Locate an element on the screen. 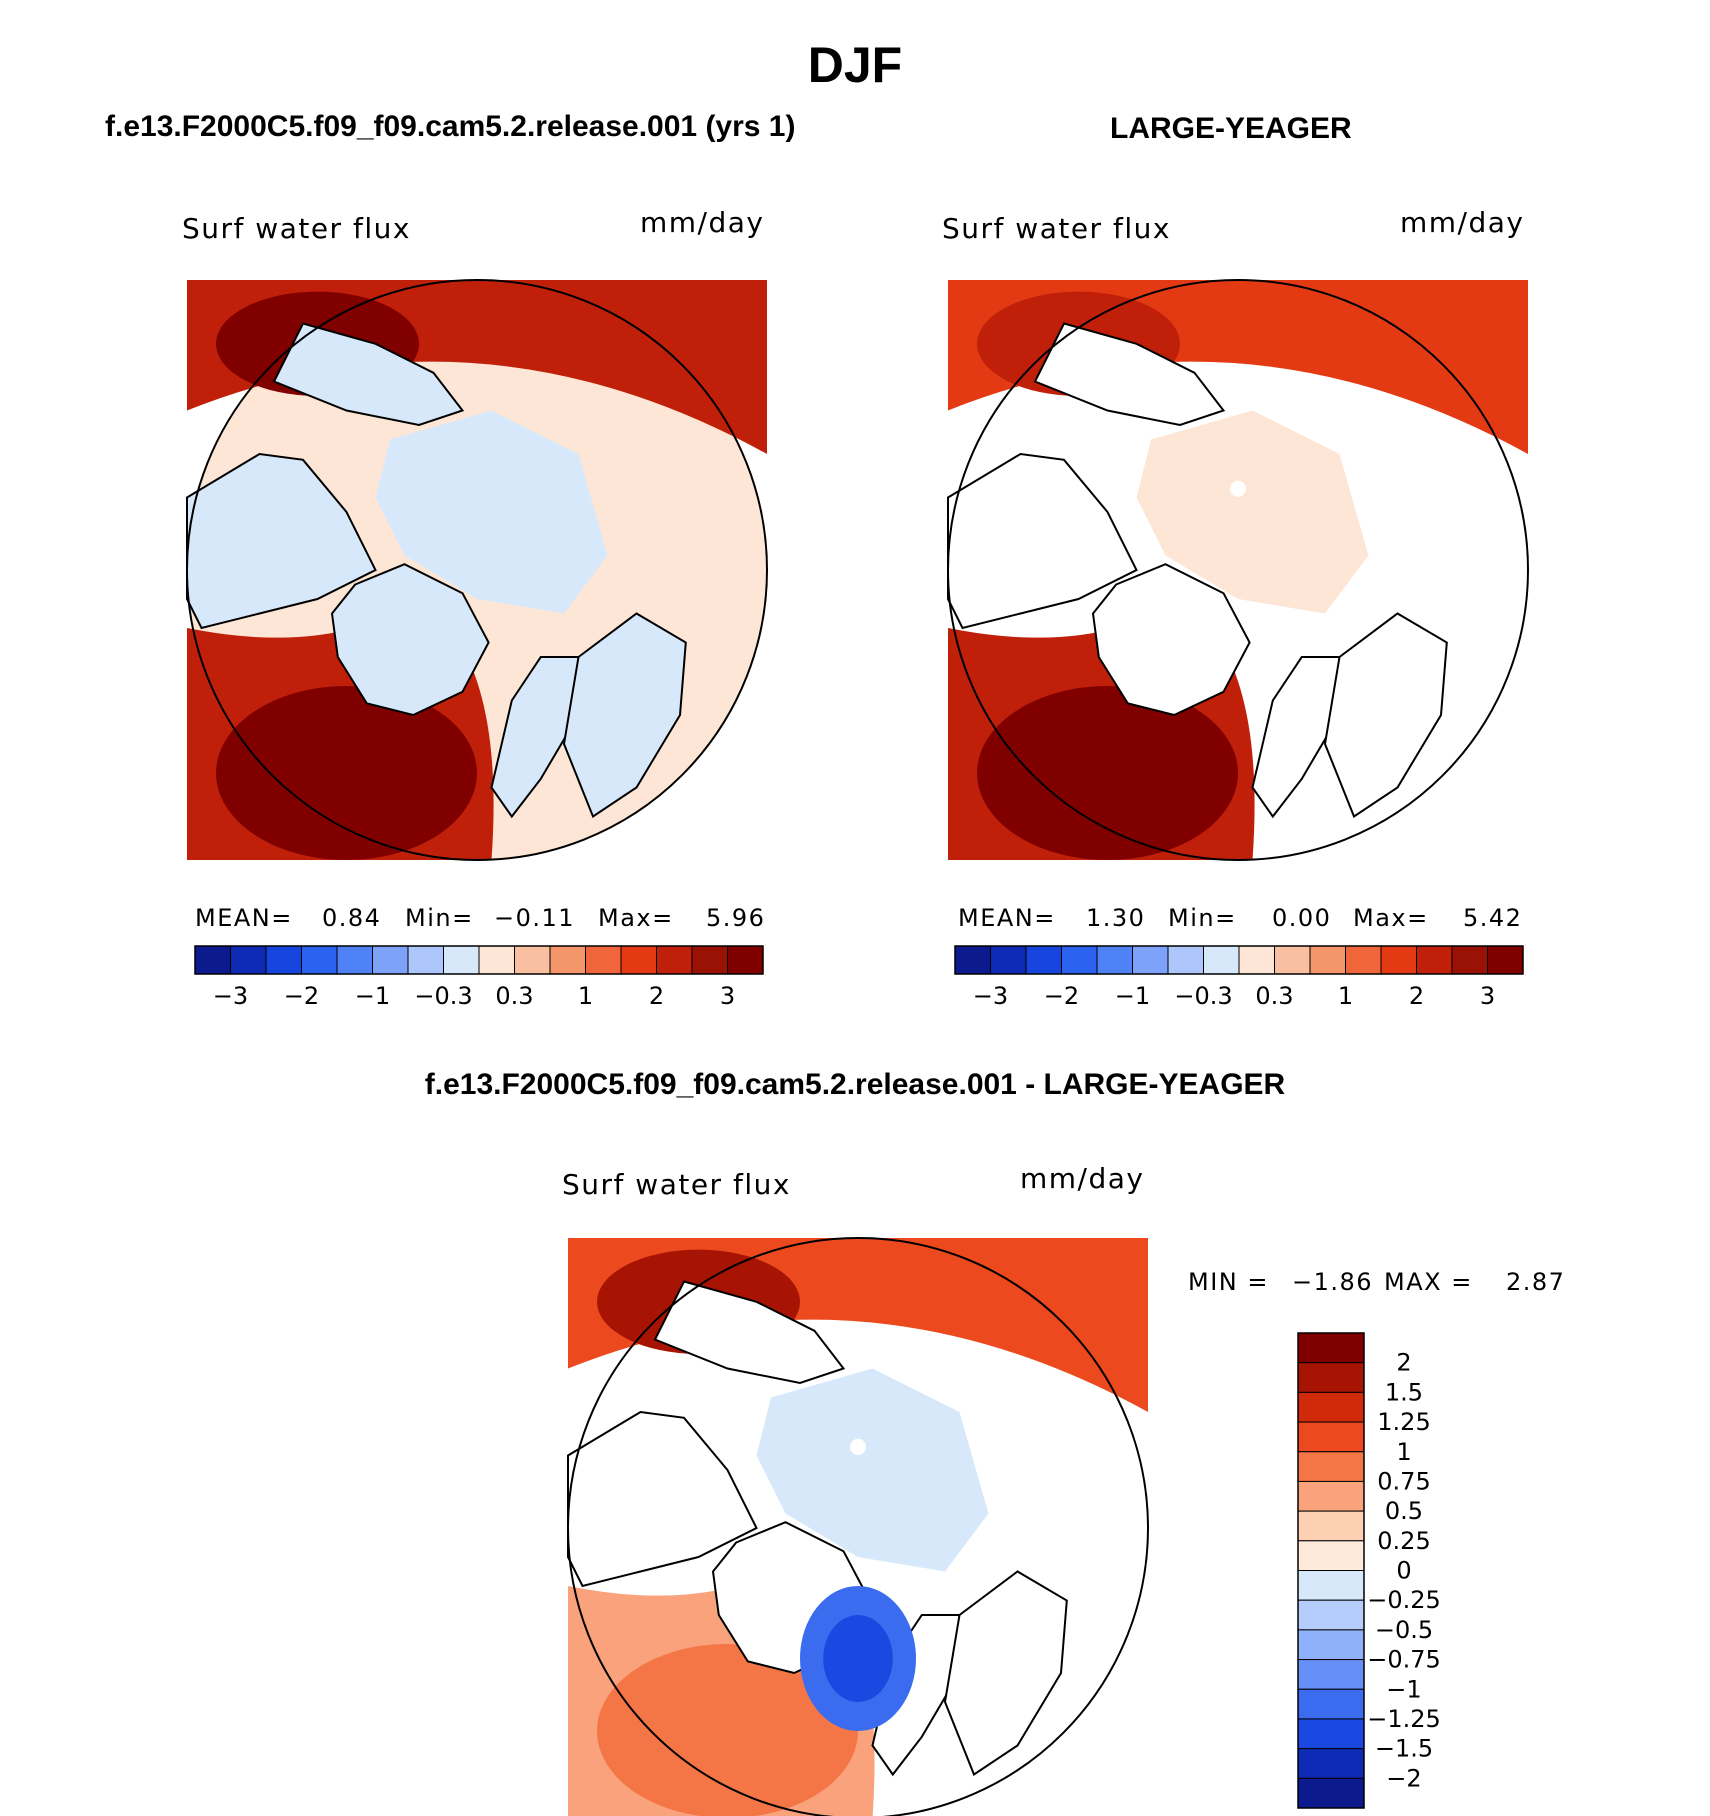 This screenshot has width=1710, height=1816. colorbar-tick-label: −3 is located at coordinates (990, 996).